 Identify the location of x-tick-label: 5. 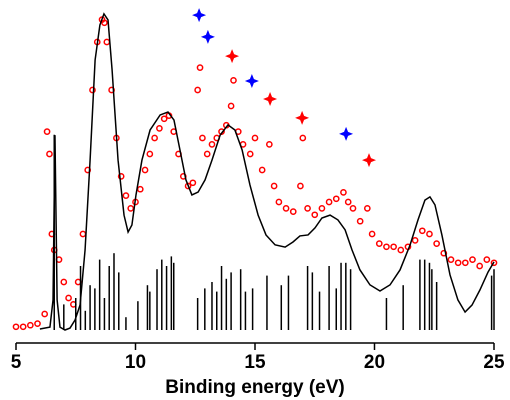
(16, 362).